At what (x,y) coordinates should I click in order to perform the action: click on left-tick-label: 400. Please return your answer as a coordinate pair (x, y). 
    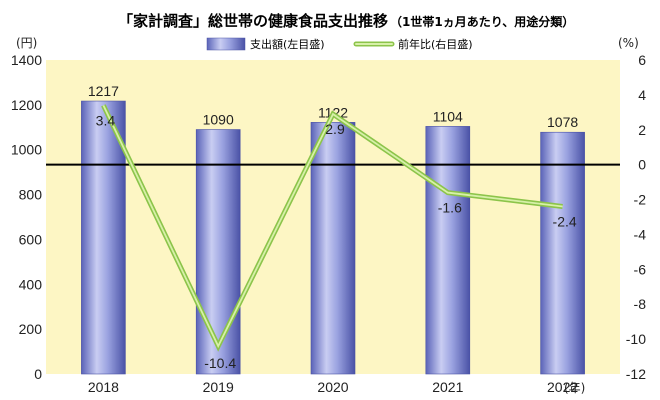
    Looking at the image, I should click on (31, 284).